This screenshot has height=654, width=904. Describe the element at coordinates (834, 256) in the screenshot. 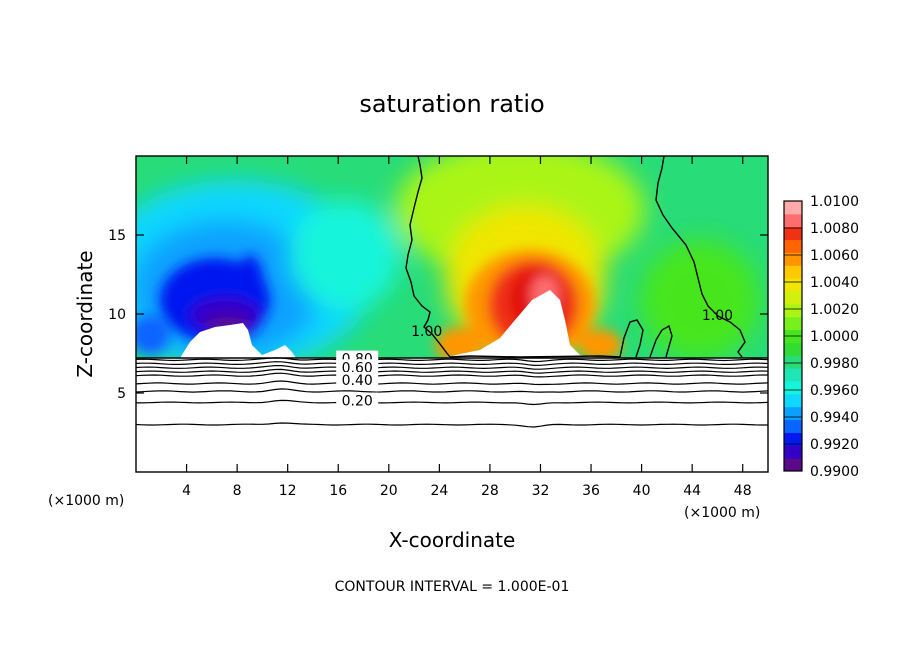

I see `colorbar-tick-label: 1.0060` at that location.